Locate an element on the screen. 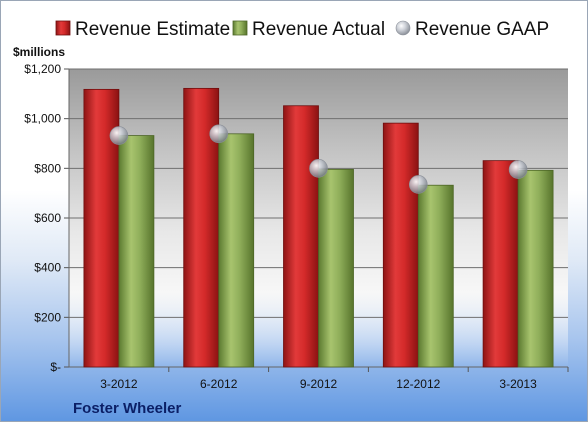 The height and width of the screenshot is (422, 588). x-tick-label: 9-2012 is located at coordinates (319, 384).